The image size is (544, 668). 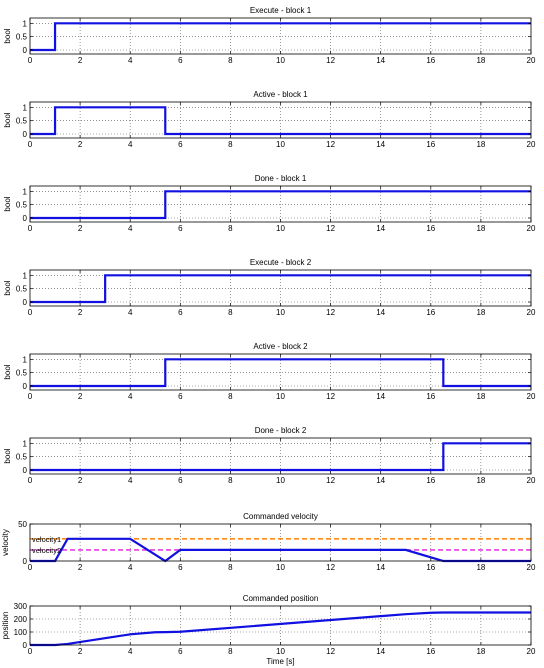 What do you see at coordinates (281, 430) in the screenshot?
I see `plot-title: Done - block 2` at bounding box center [281, 430].